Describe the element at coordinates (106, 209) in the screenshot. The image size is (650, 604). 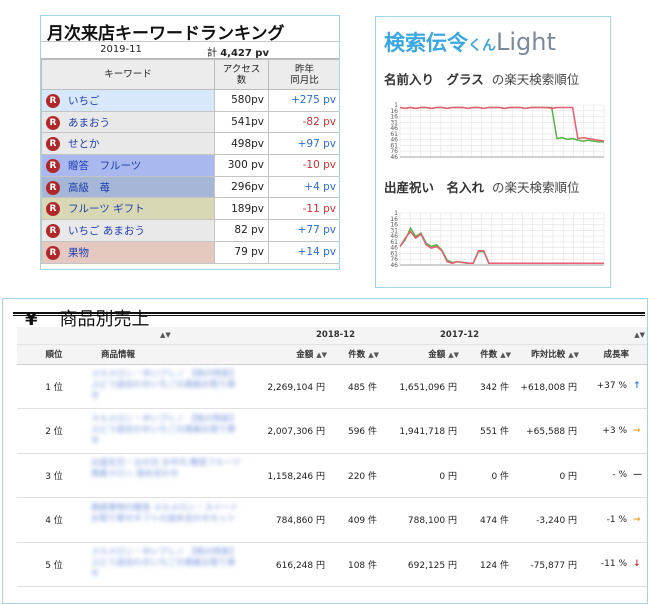
I see `keyword-text: フルーツ ギフト` at that location.